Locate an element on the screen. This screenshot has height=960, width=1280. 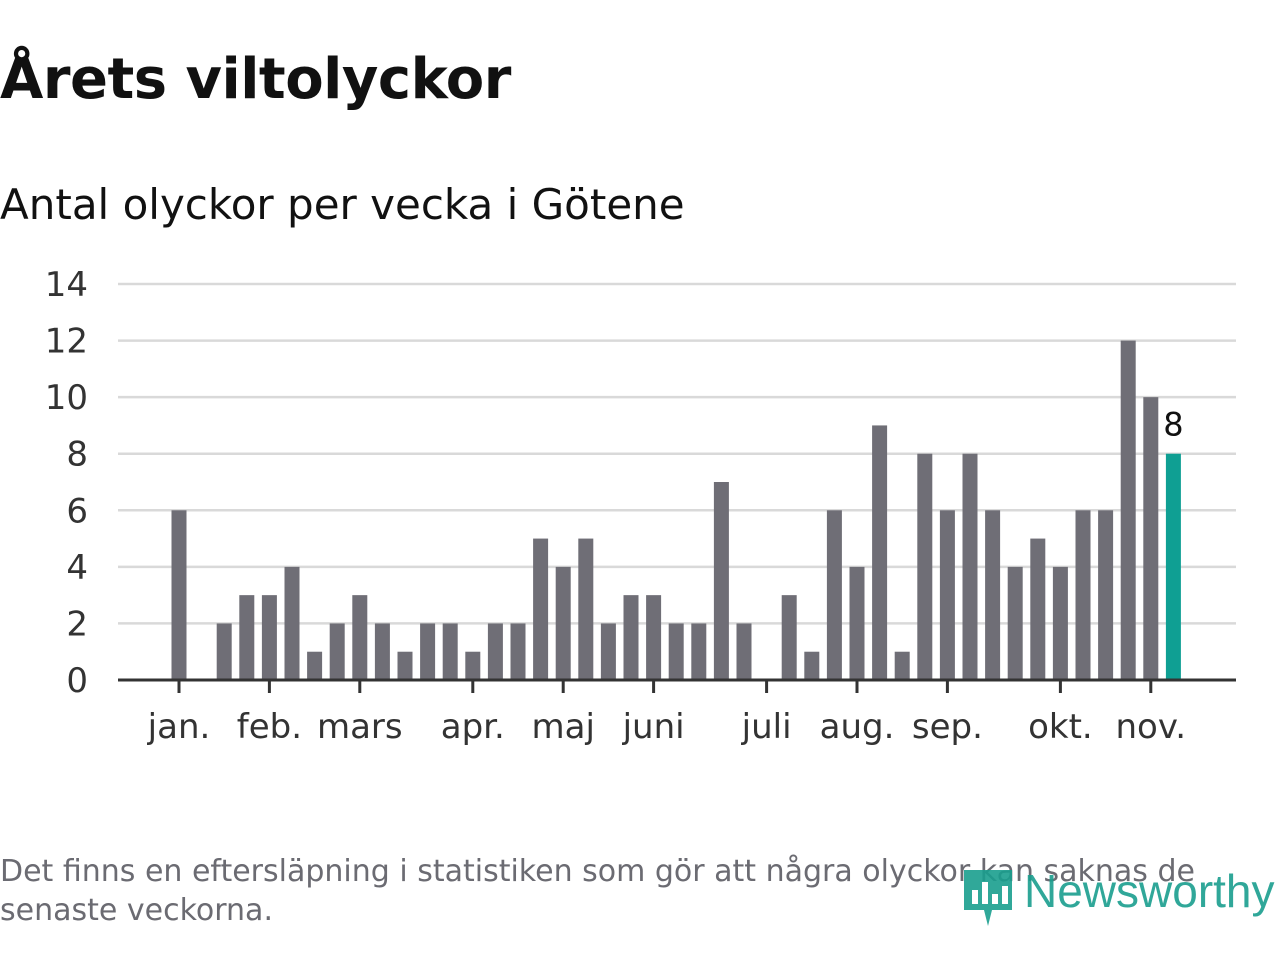
newsworthy-logo-text: Newsworthy is located at coordinates (1149, 891).